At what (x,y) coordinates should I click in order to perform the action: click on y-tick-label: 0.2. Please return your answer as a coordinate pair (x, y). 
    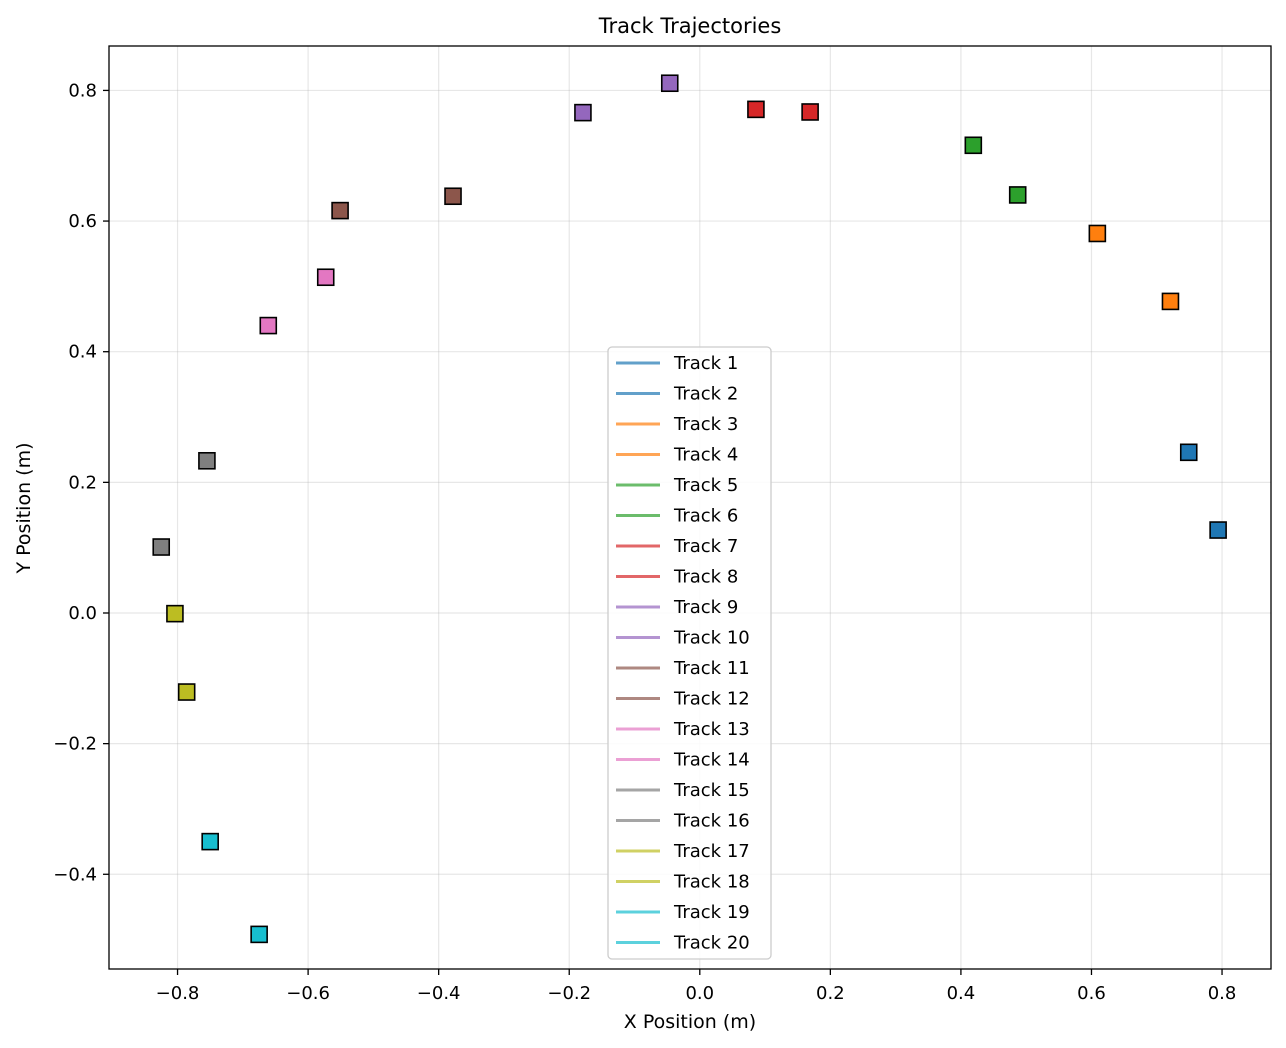
    Looking at the image, I should click on (82, 482).